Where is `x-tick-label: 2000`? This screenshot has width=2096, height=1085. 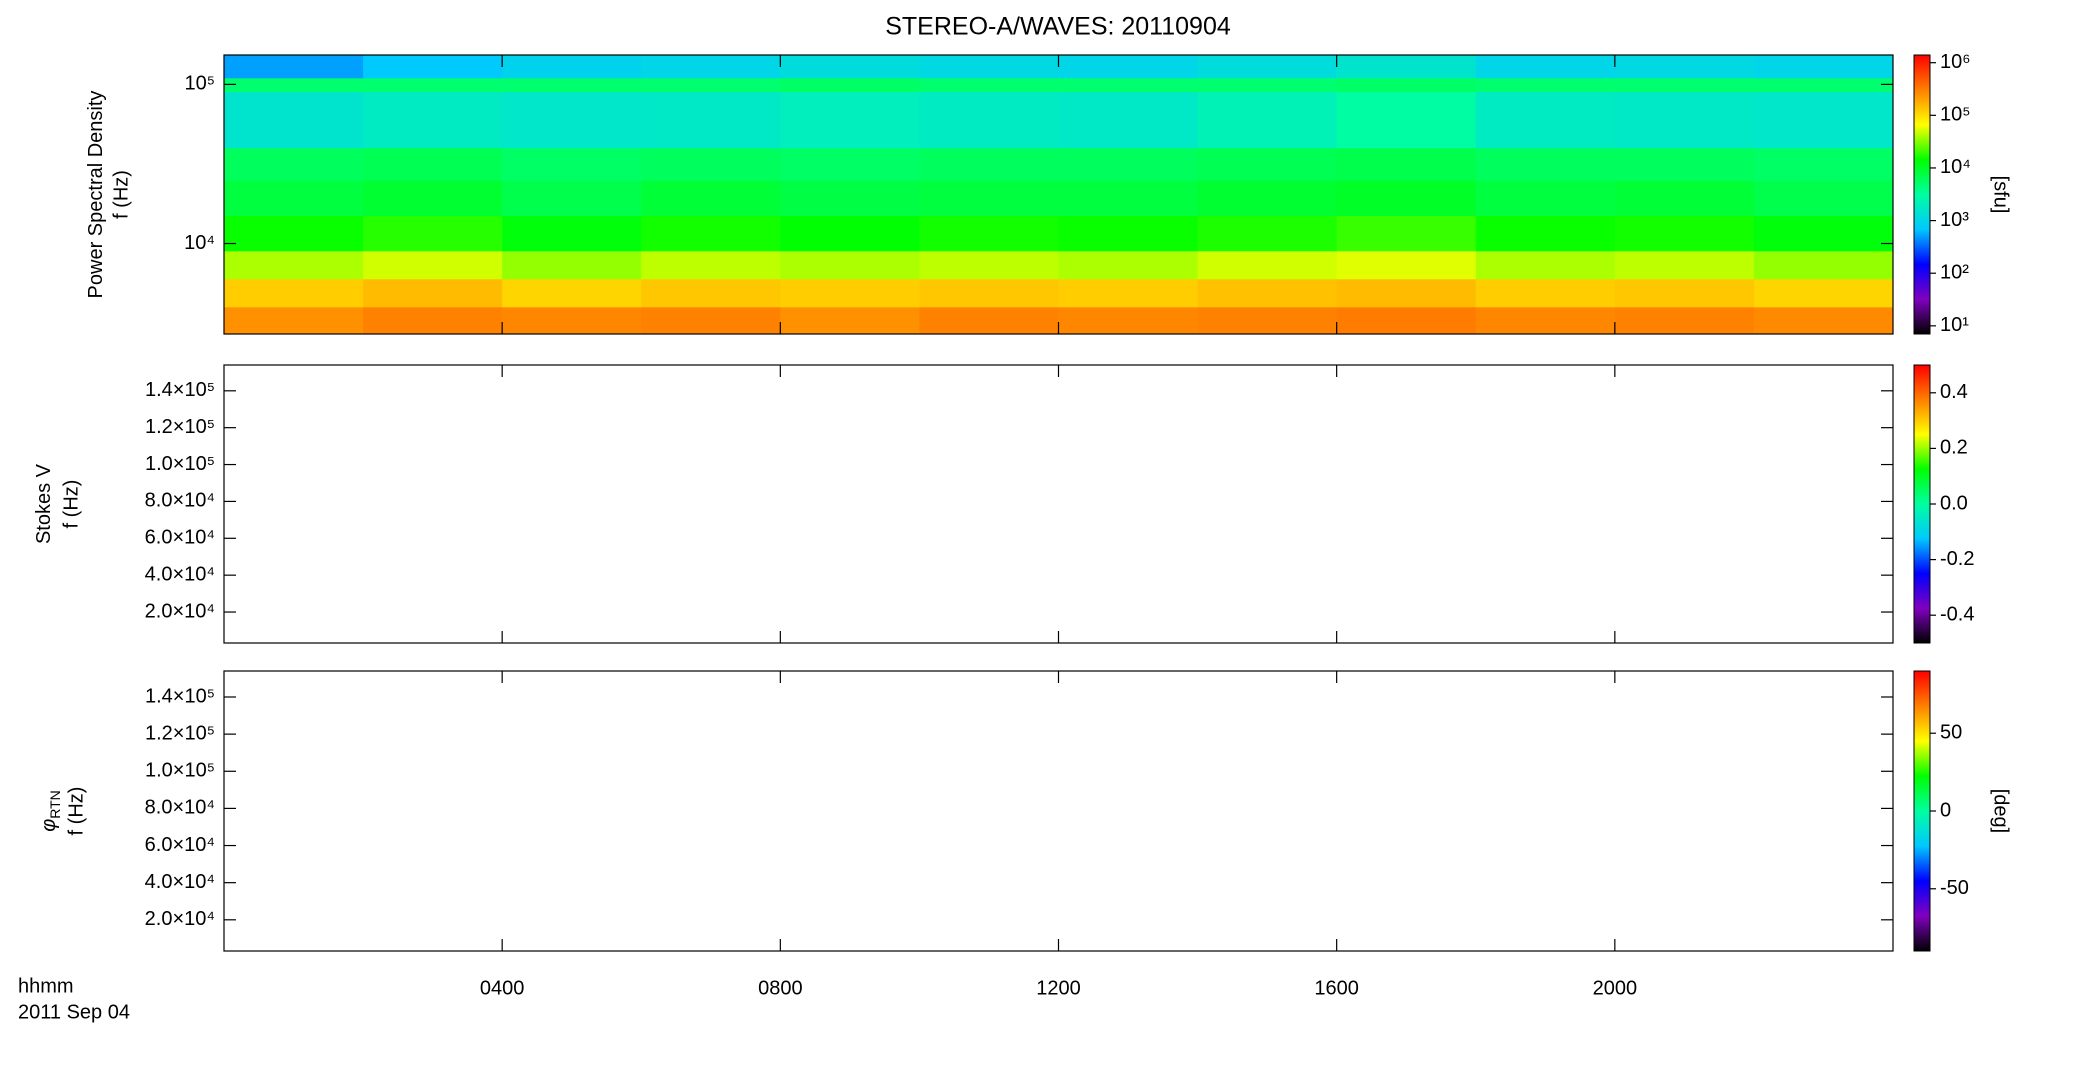 x-tick-label: 2000 is located at coordinates (1615, 988).